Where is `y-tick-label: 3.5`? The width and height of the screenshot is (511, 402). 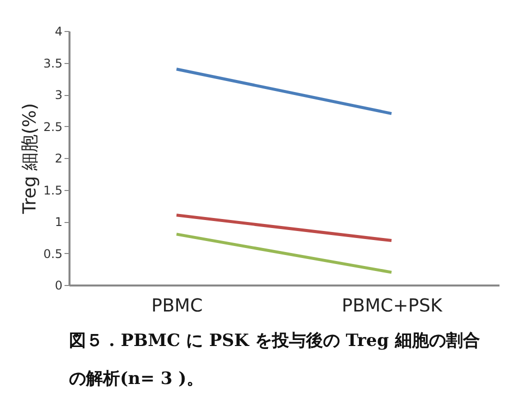
y-tick-label: 3.5 is located at coordinates (52, 63).